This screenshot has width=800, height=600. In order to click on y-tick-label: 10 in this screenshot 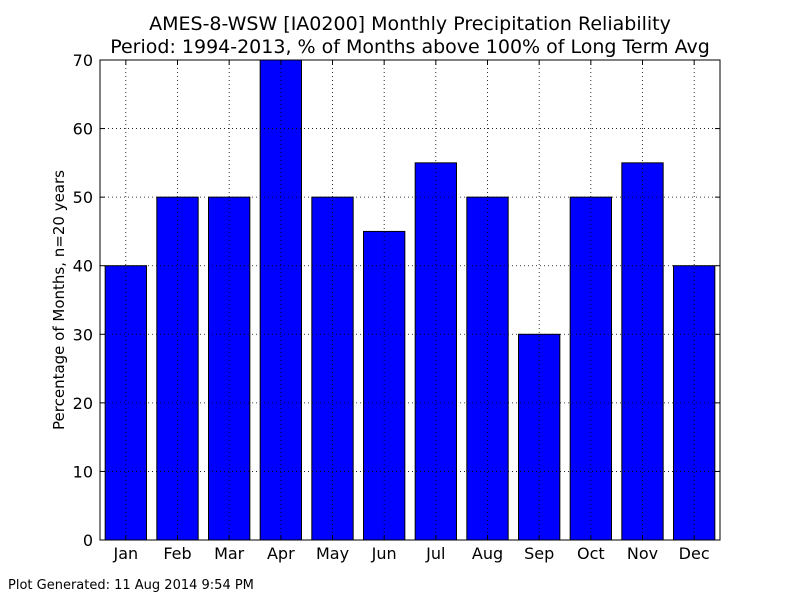, I will do `click(83, 471)`.